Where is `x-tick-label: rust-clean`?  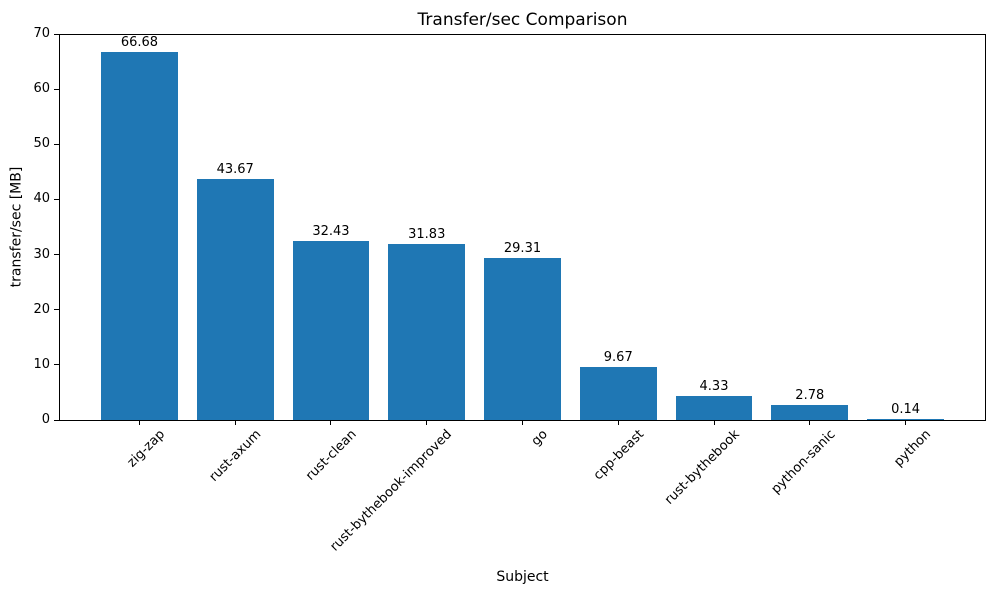 x-tick-label: rust-clean is located at coordinates (331, 455).